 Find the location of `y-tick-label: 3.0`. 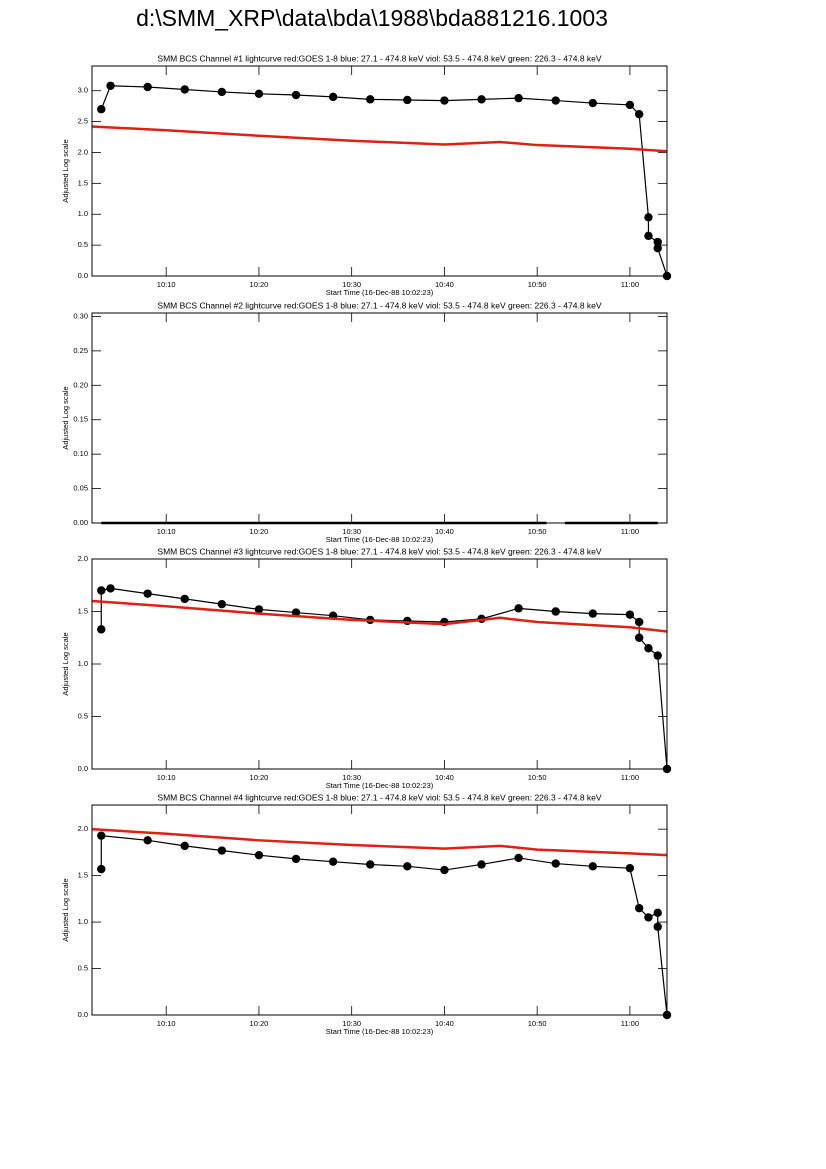

y-tick-label: 3.0 is located at coordinates (83, 90).